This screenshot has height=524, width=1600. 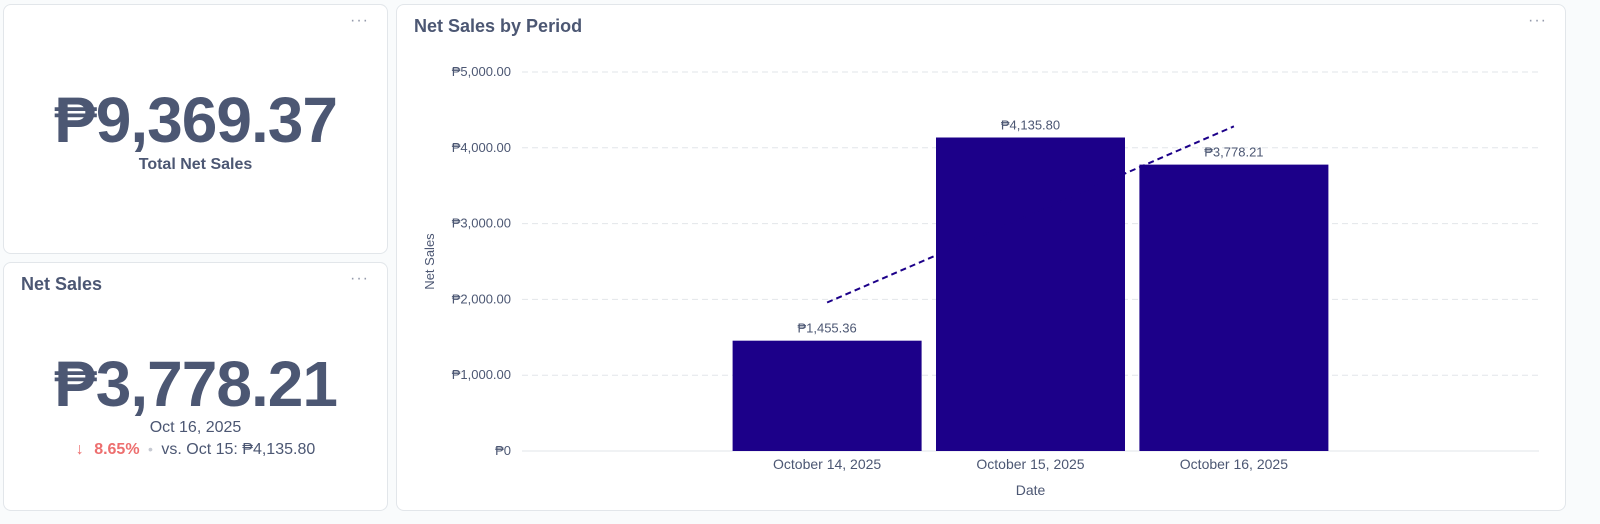 I want to click on comparison-text: vs. Oct 15: ₱4,135.80, so click(x=238, y=449).